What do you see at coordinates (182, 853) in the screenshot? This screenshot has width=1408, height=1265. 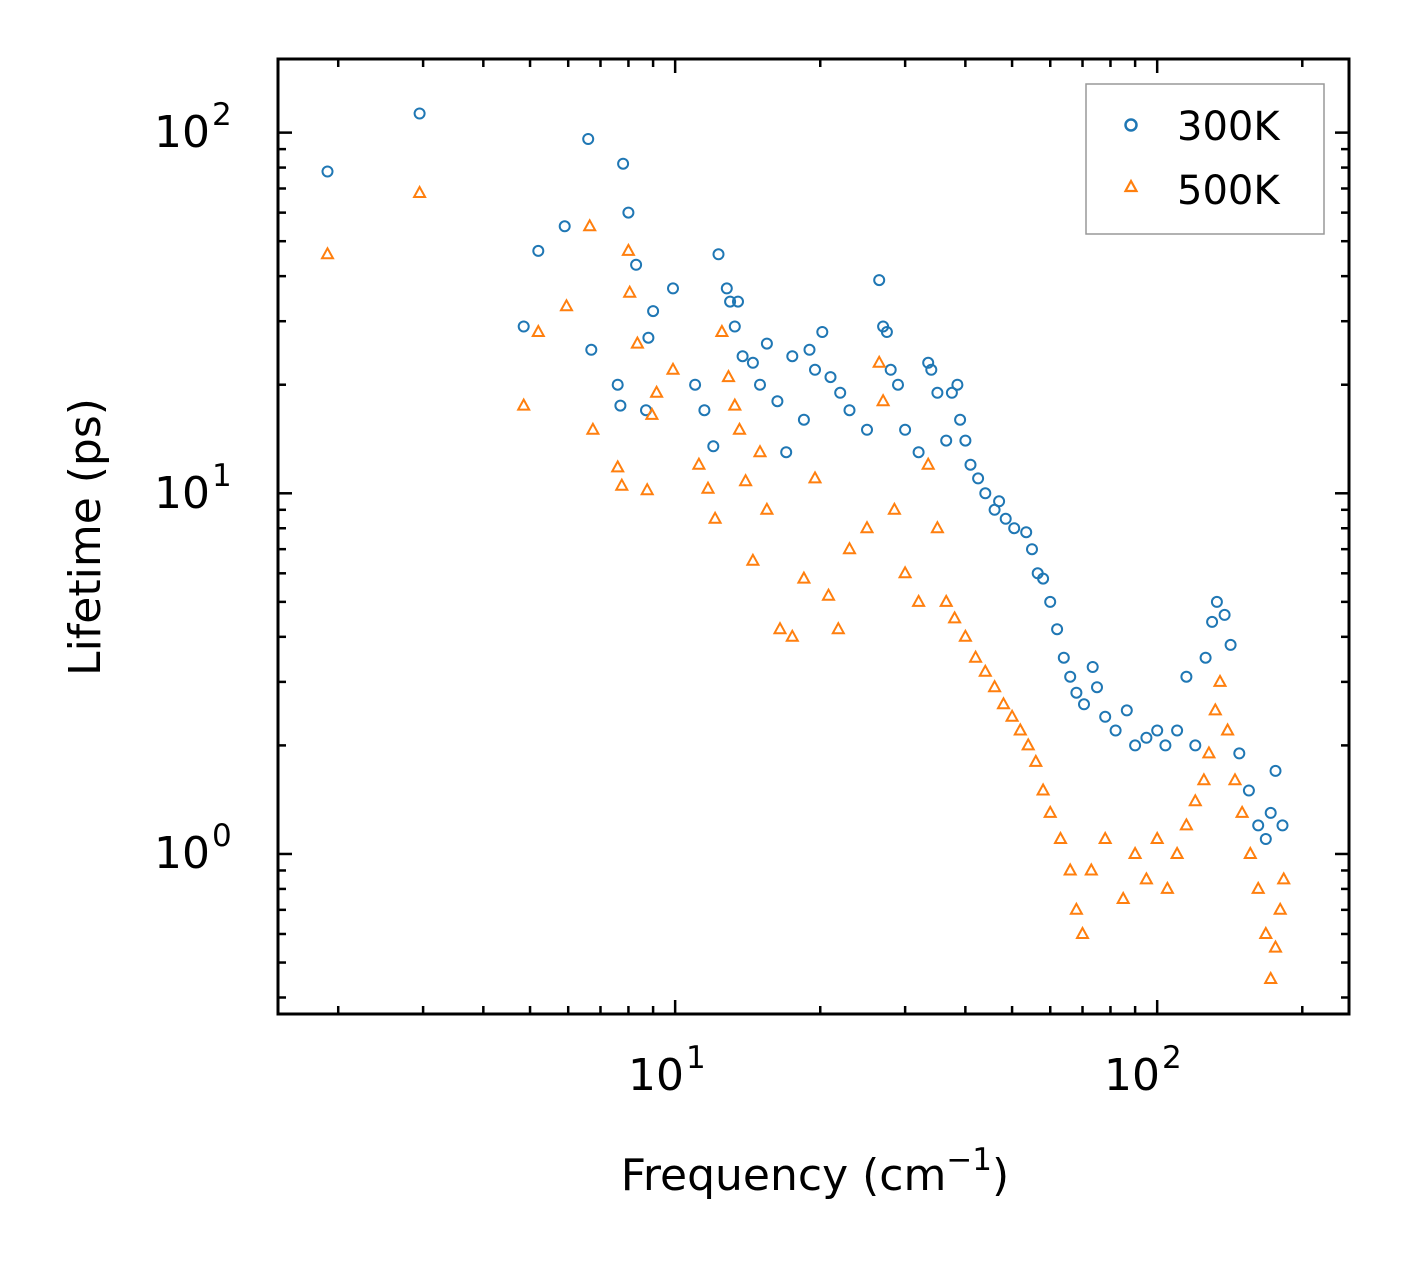 I see `svg-text: 10` at bounding box center [182, 853].